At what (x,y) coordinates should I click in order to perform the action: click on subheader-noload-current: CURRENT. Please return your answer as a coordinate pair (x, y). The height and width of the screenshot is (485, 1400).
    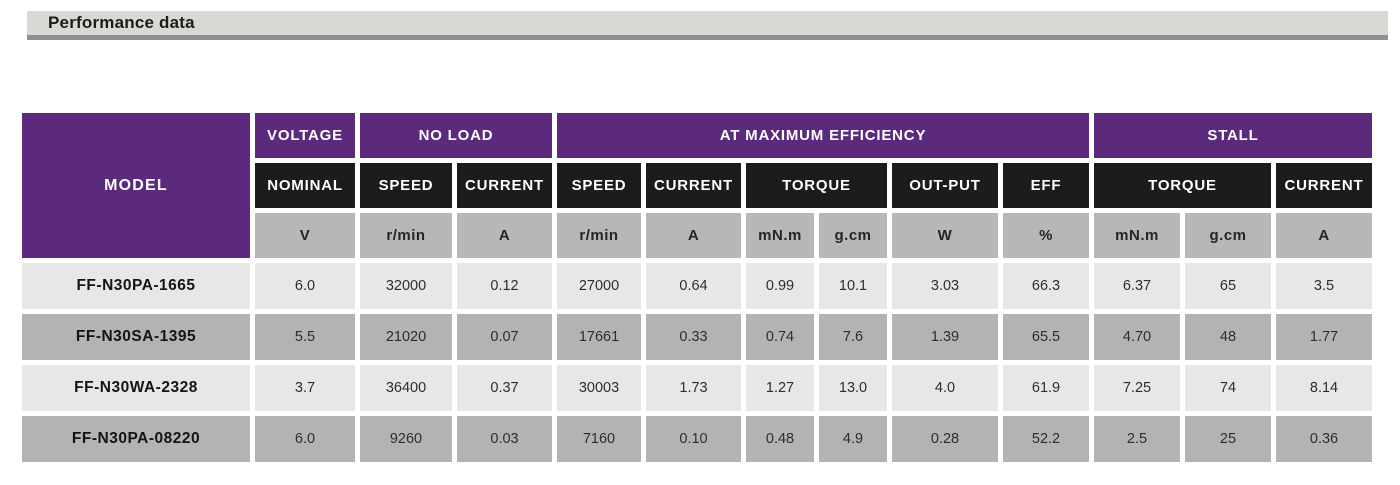
    Looking at the image, I should click on (504, 185).